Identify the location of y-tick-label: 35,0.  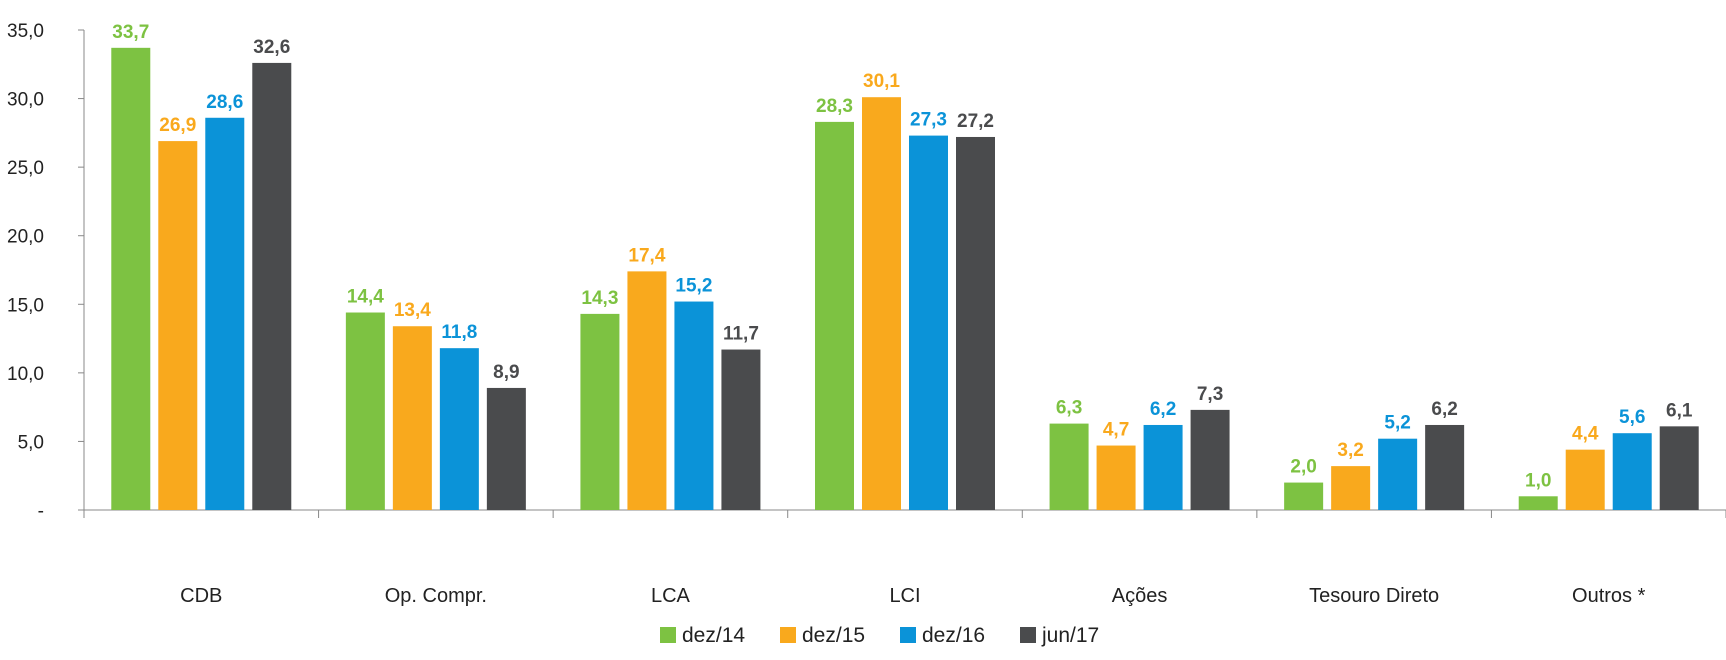
(25, 31).